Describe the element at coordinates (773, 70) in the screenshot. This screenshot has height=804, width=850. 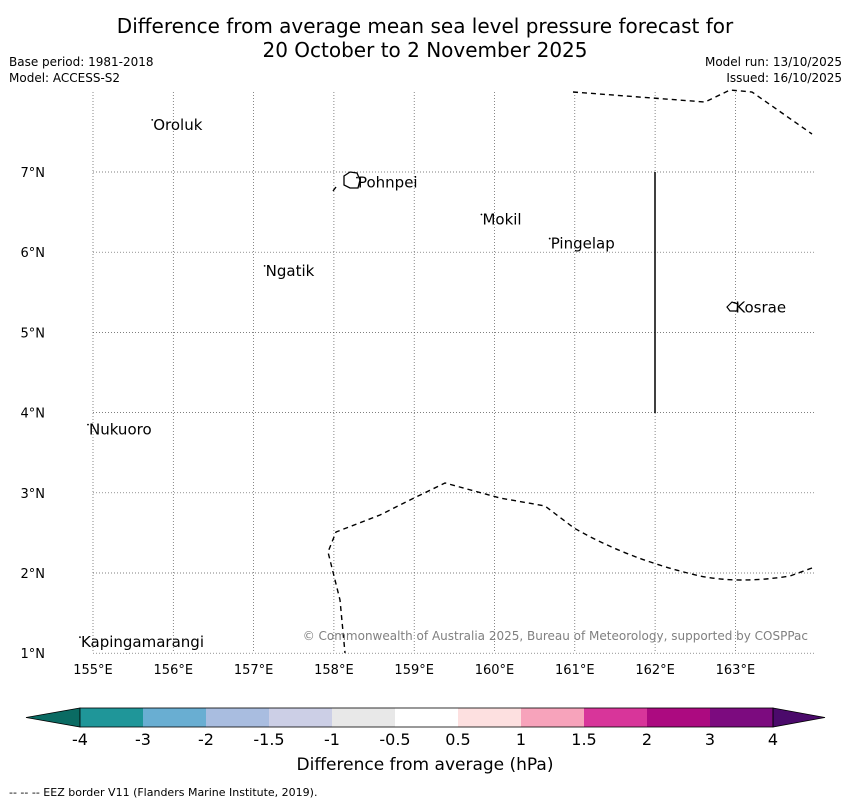
I see `meta-right: Model run: 13/10/2025 Issued: 16/10/2025` at that location.